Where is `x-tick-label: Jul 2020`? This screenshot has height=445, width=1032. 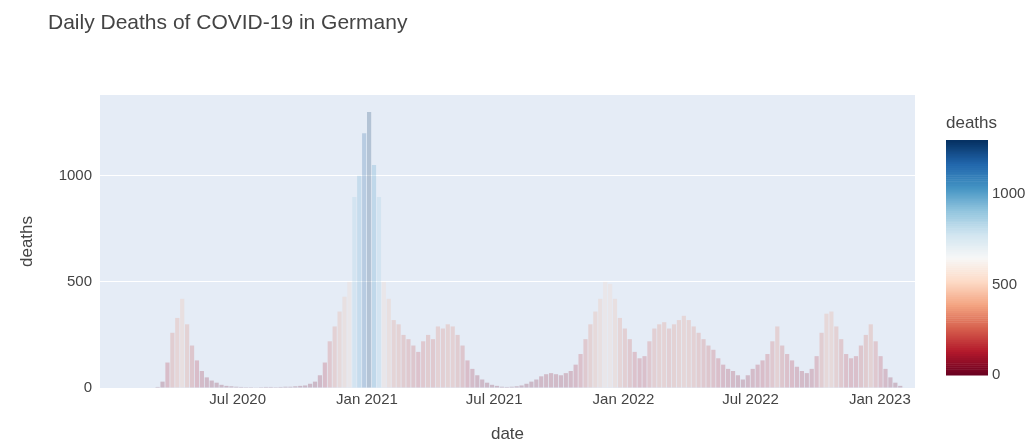
x-tick-label: Jul 2020 is located at coordinates (238, 399).